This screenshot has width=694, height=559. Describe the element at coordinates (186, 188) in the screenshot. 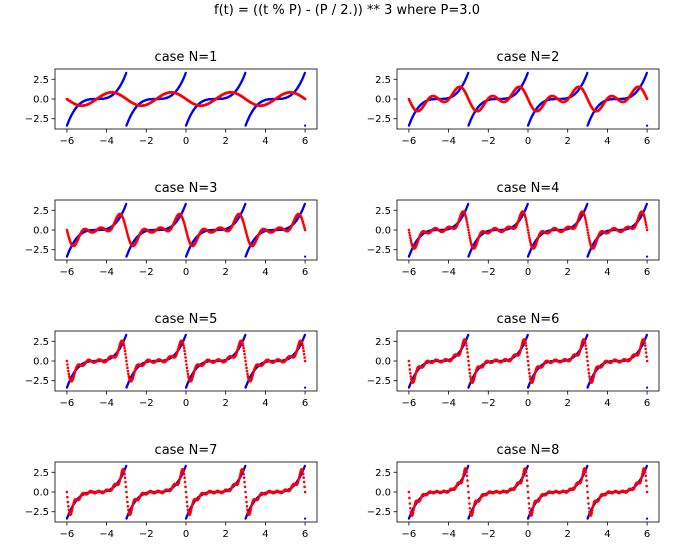

I see `subplot-title: case N=3` at that location.